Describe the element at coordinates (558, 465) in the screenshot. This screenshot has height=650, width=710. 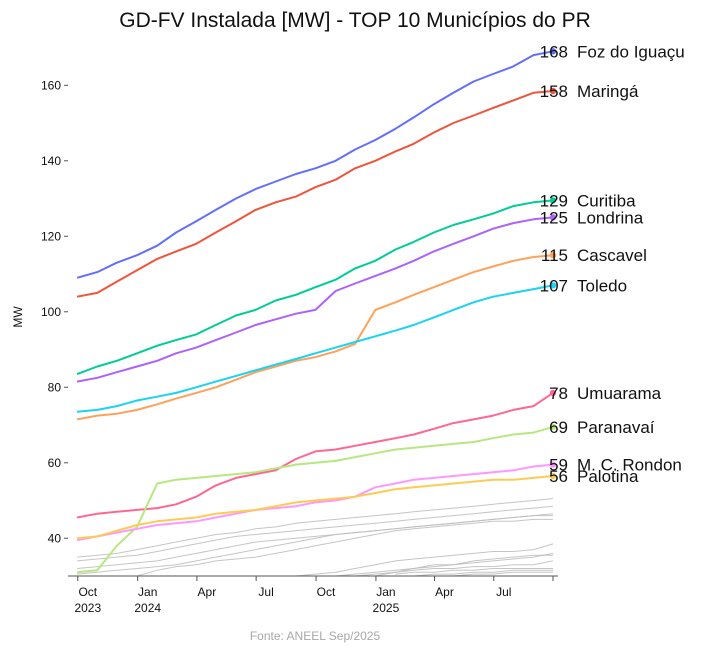
I see `end-value-m-c-rondon: 59` at that location.